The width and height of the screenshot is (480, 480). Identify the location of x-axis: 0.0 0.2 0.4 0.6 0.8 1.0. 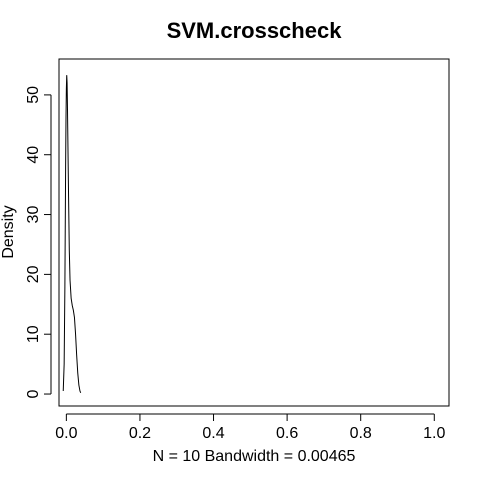
(250, 427).